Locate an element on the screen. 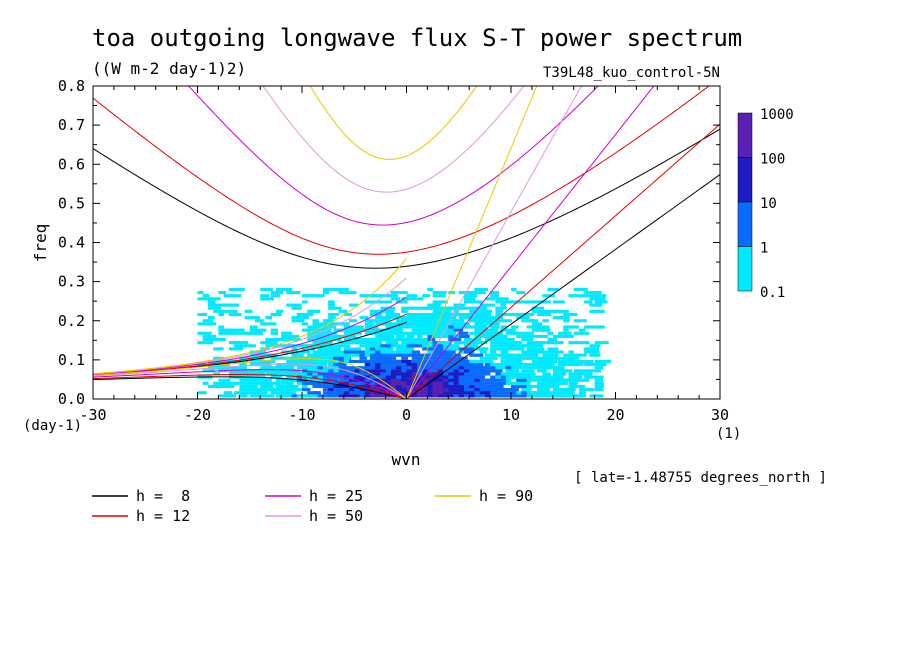 This screenshot has width=904, height=654. x-tick-label: -30 is located at coordinates (92, 415).